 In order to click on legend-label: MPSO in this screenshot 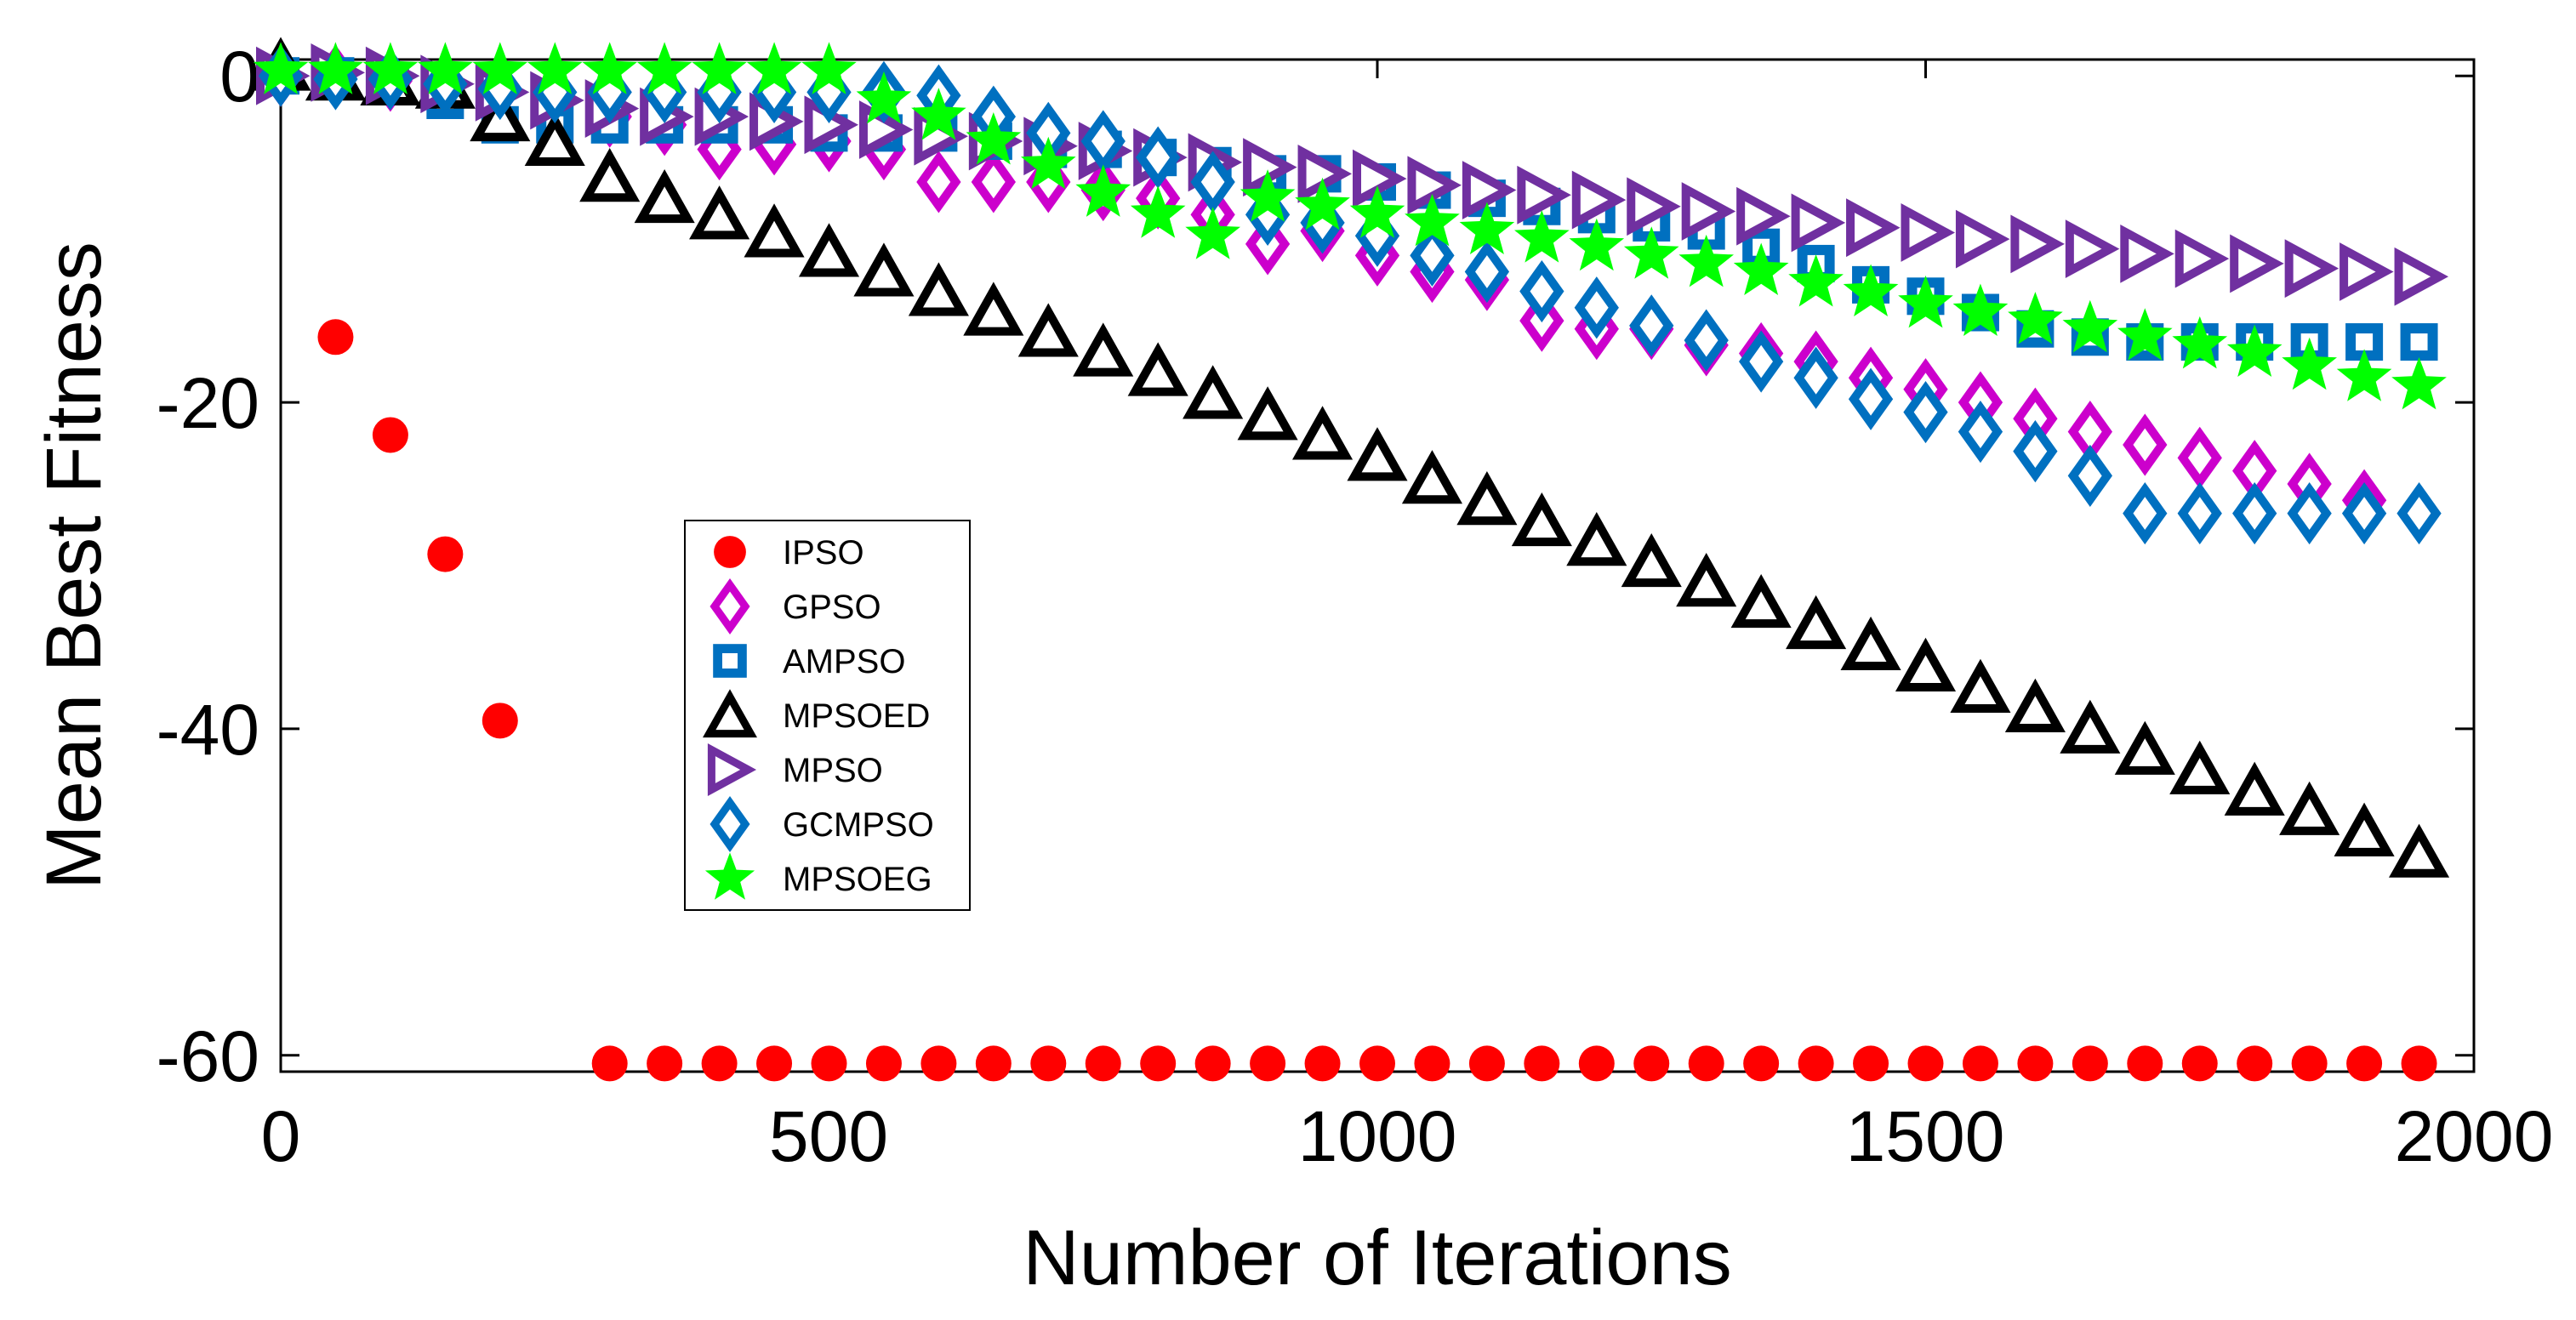, I will do `click(833, 770)`.